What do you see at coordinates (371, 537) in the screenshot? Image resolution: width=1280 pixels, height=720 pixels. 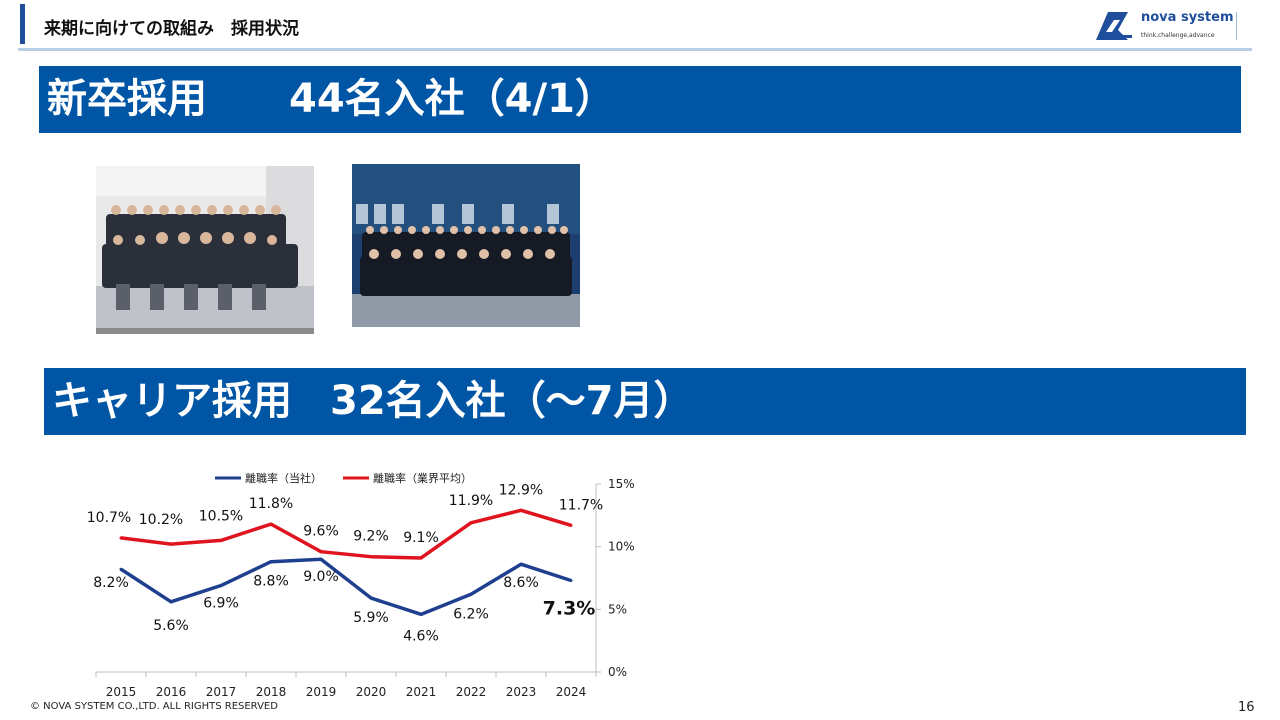 I see `industry-rate-label: 9.2%` at bounding box center [371, 537].